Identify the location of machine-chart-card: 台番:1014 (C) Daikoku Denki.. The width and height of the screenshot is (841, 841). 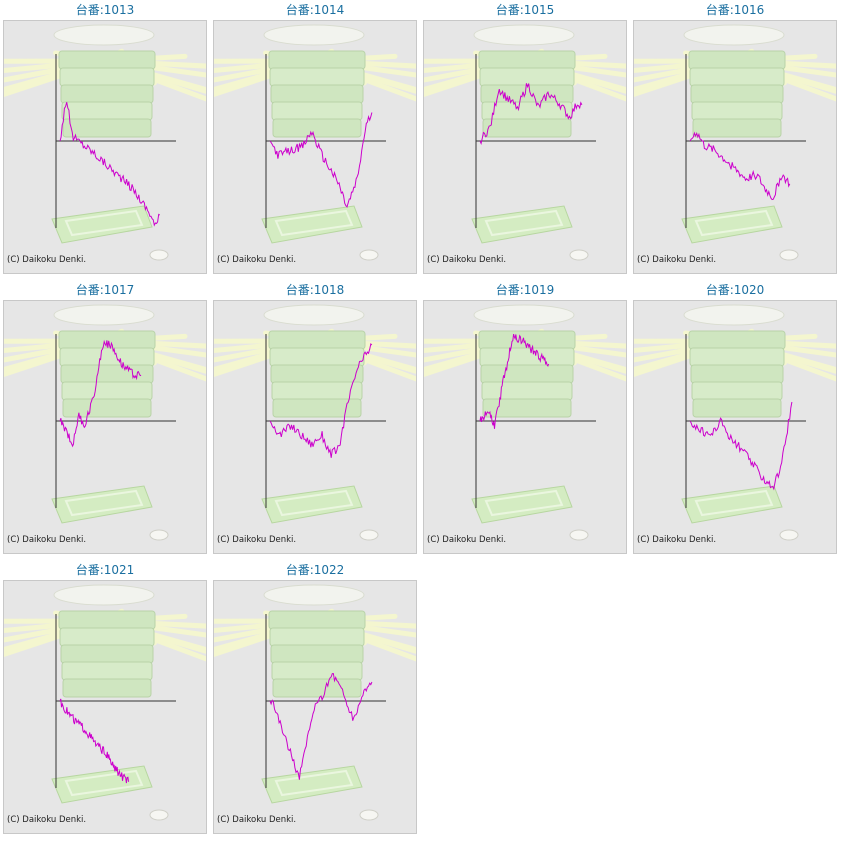
(315, 138).